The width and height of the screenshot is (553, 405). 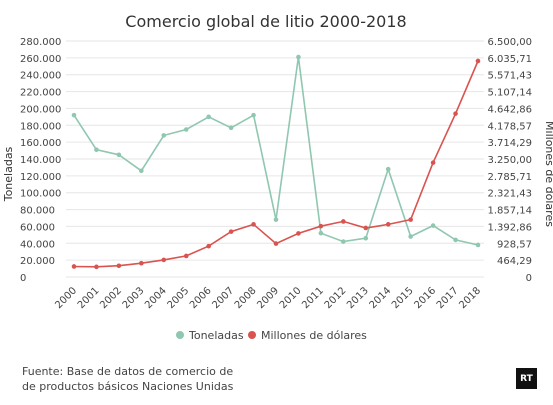 What do you see at coordinates (509, 59) in the screenshot?
I see `right-tick-label: 6.035,71` at bounding box center [509, 59].